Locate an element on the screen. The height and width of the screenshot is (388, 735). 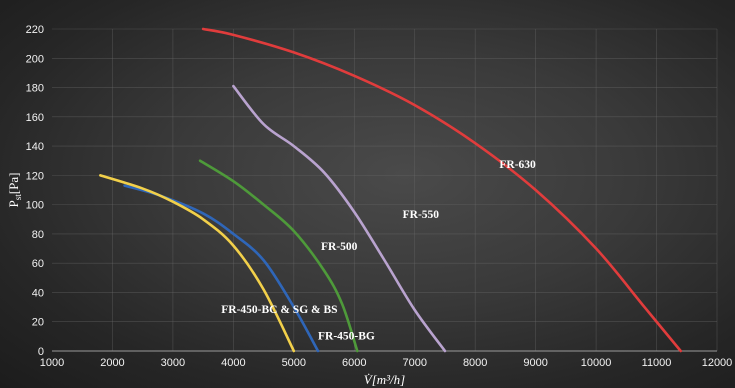
series-label-fr-450-bc-sg-bs: FR-450-BC & SG & BS is located at coordinates (279, 310).